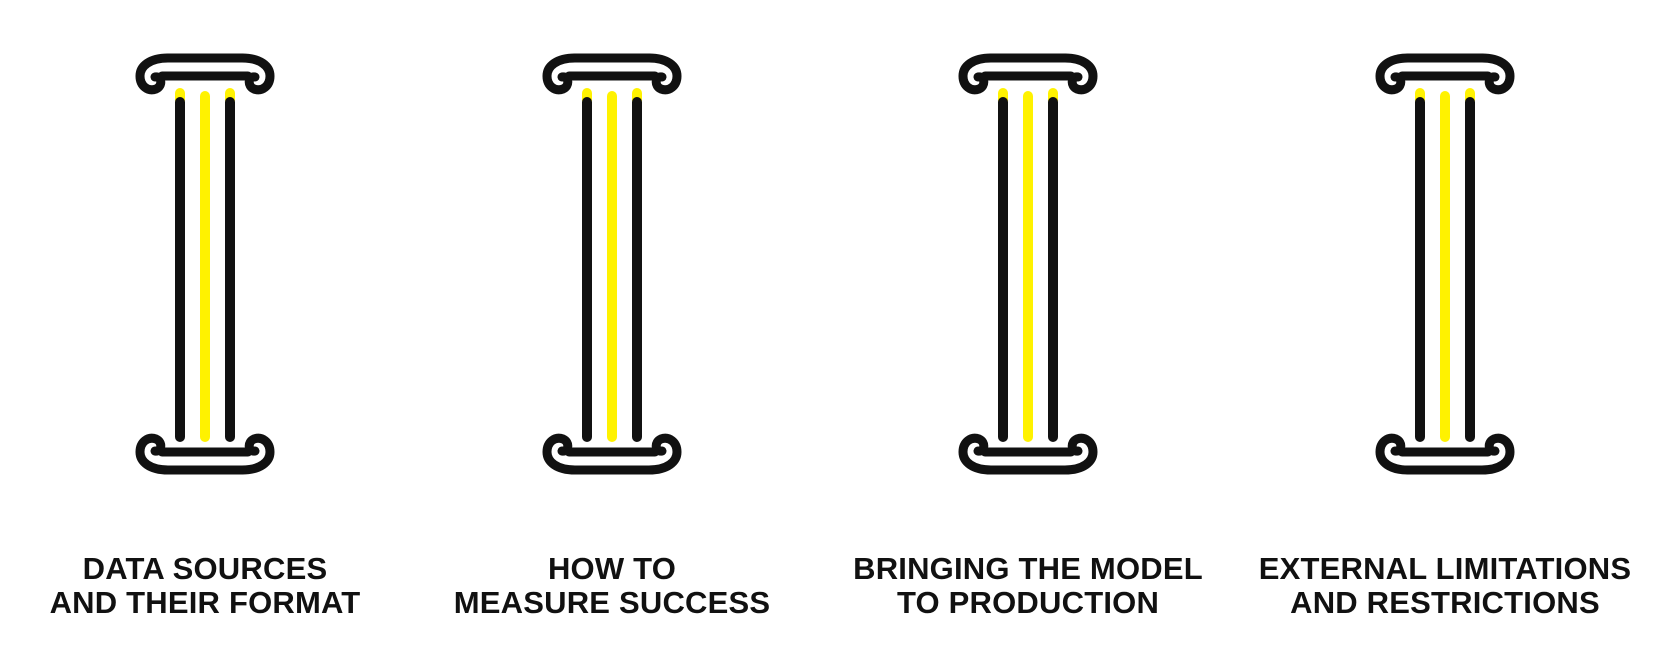  I want to click on caption-line-1: EXTERNAL LIMITATIONS, so click(1445, 568).